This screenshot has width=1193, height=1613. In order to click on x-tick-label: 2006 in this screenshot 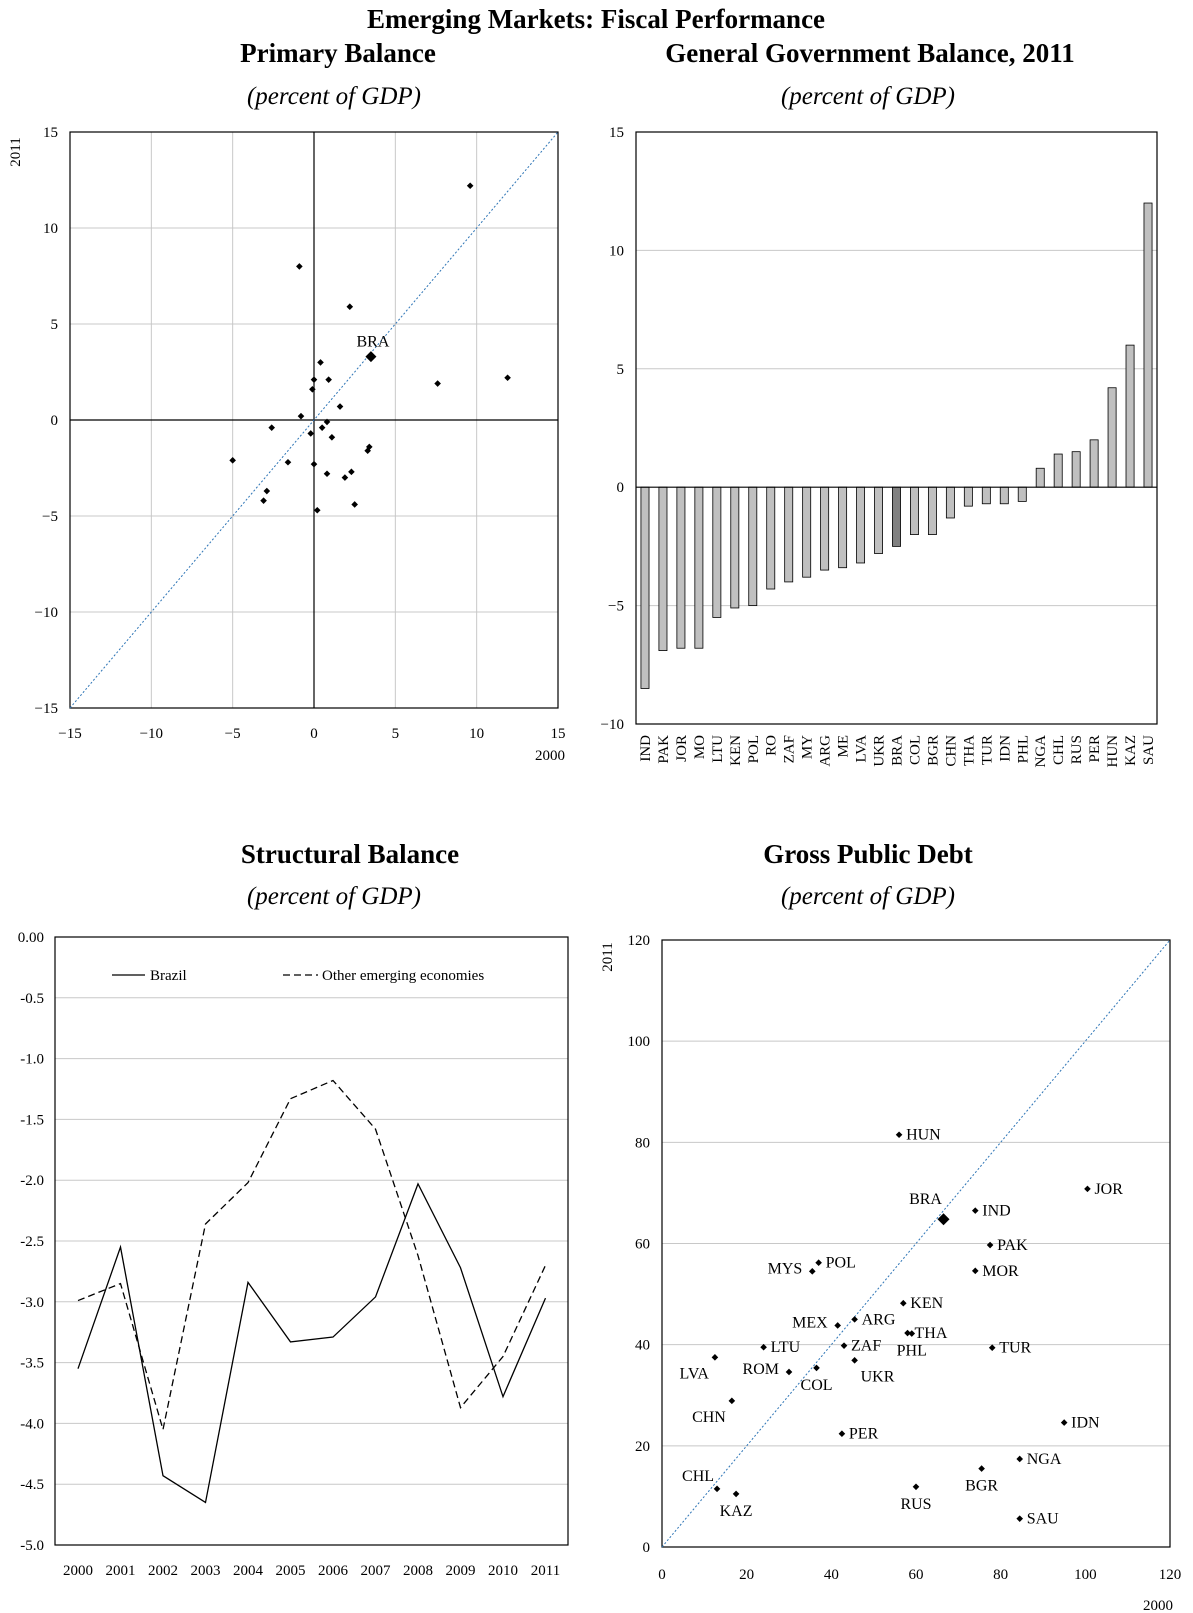, I will do `click(333, 1571)`.